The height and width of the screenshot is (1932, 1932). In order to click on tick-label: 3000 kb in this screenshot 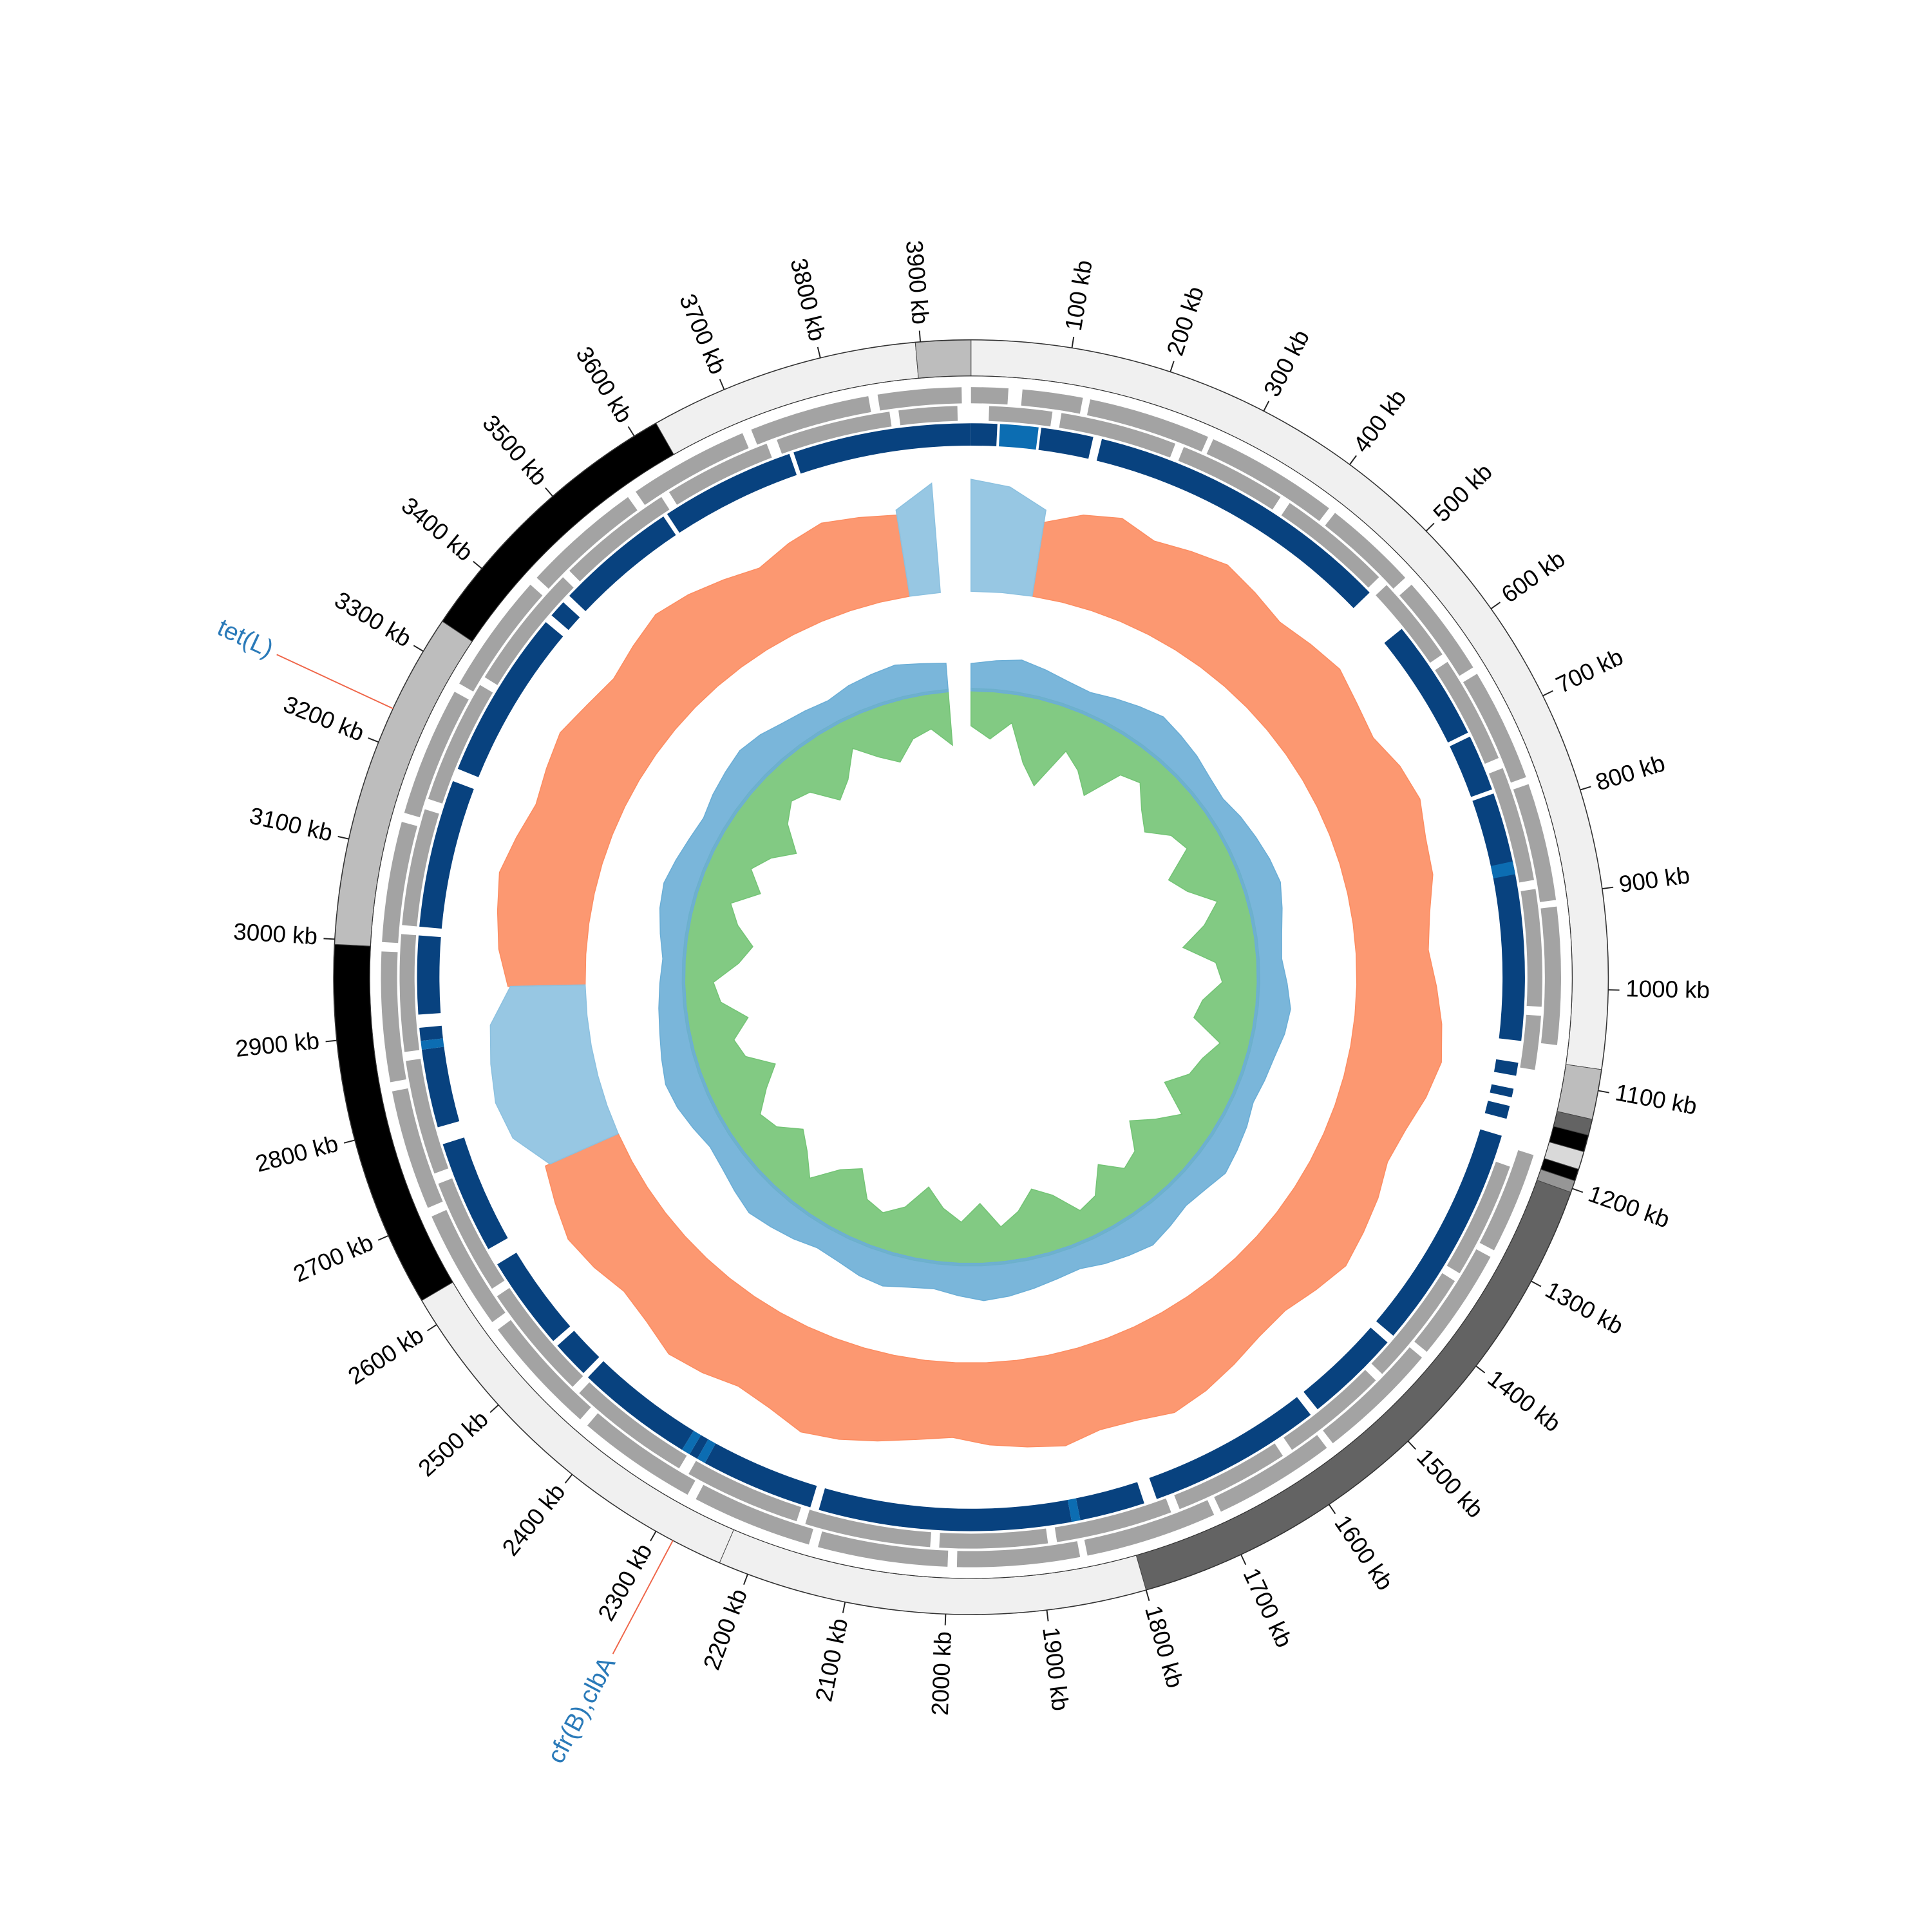, I will do `click(275, 934)`.